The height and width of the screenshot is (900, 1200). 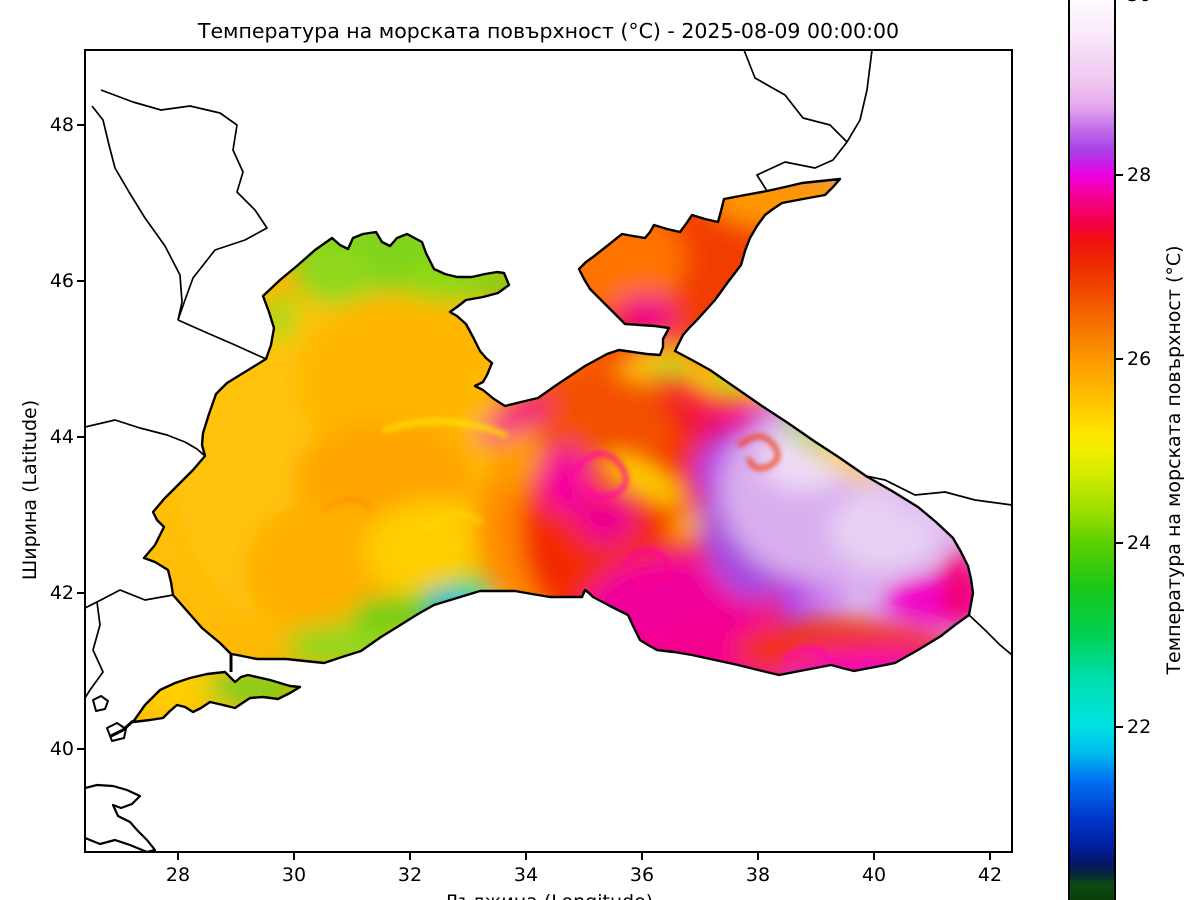 What do you see at coordinates (61, 437) in the screenshot?
I see `y-tick-label: 44` at bounding box center [61, 437].